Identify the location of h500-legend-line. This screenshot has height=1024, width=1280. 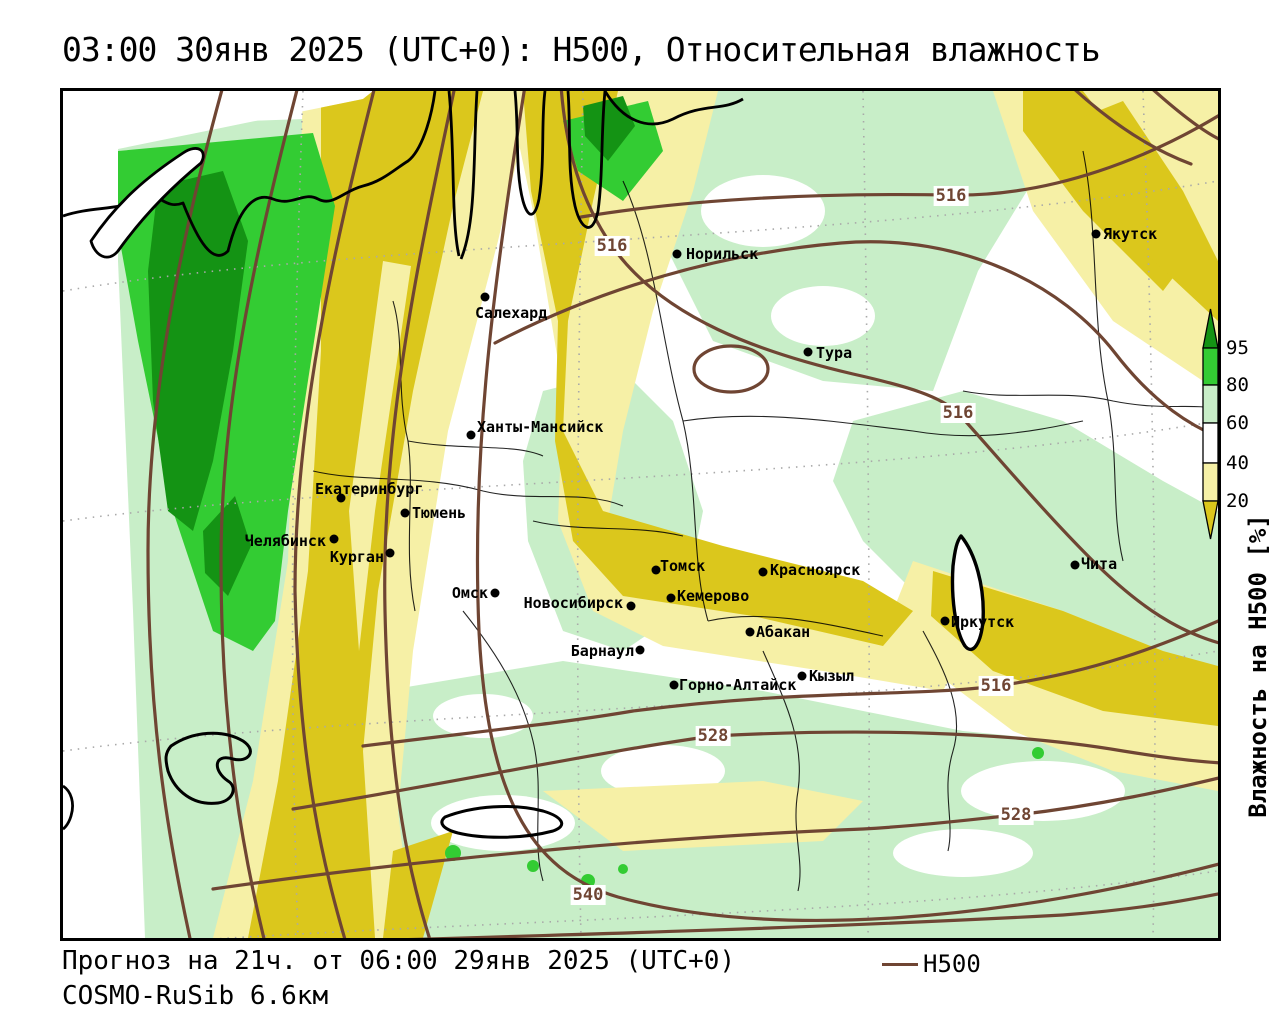
(900, 964).